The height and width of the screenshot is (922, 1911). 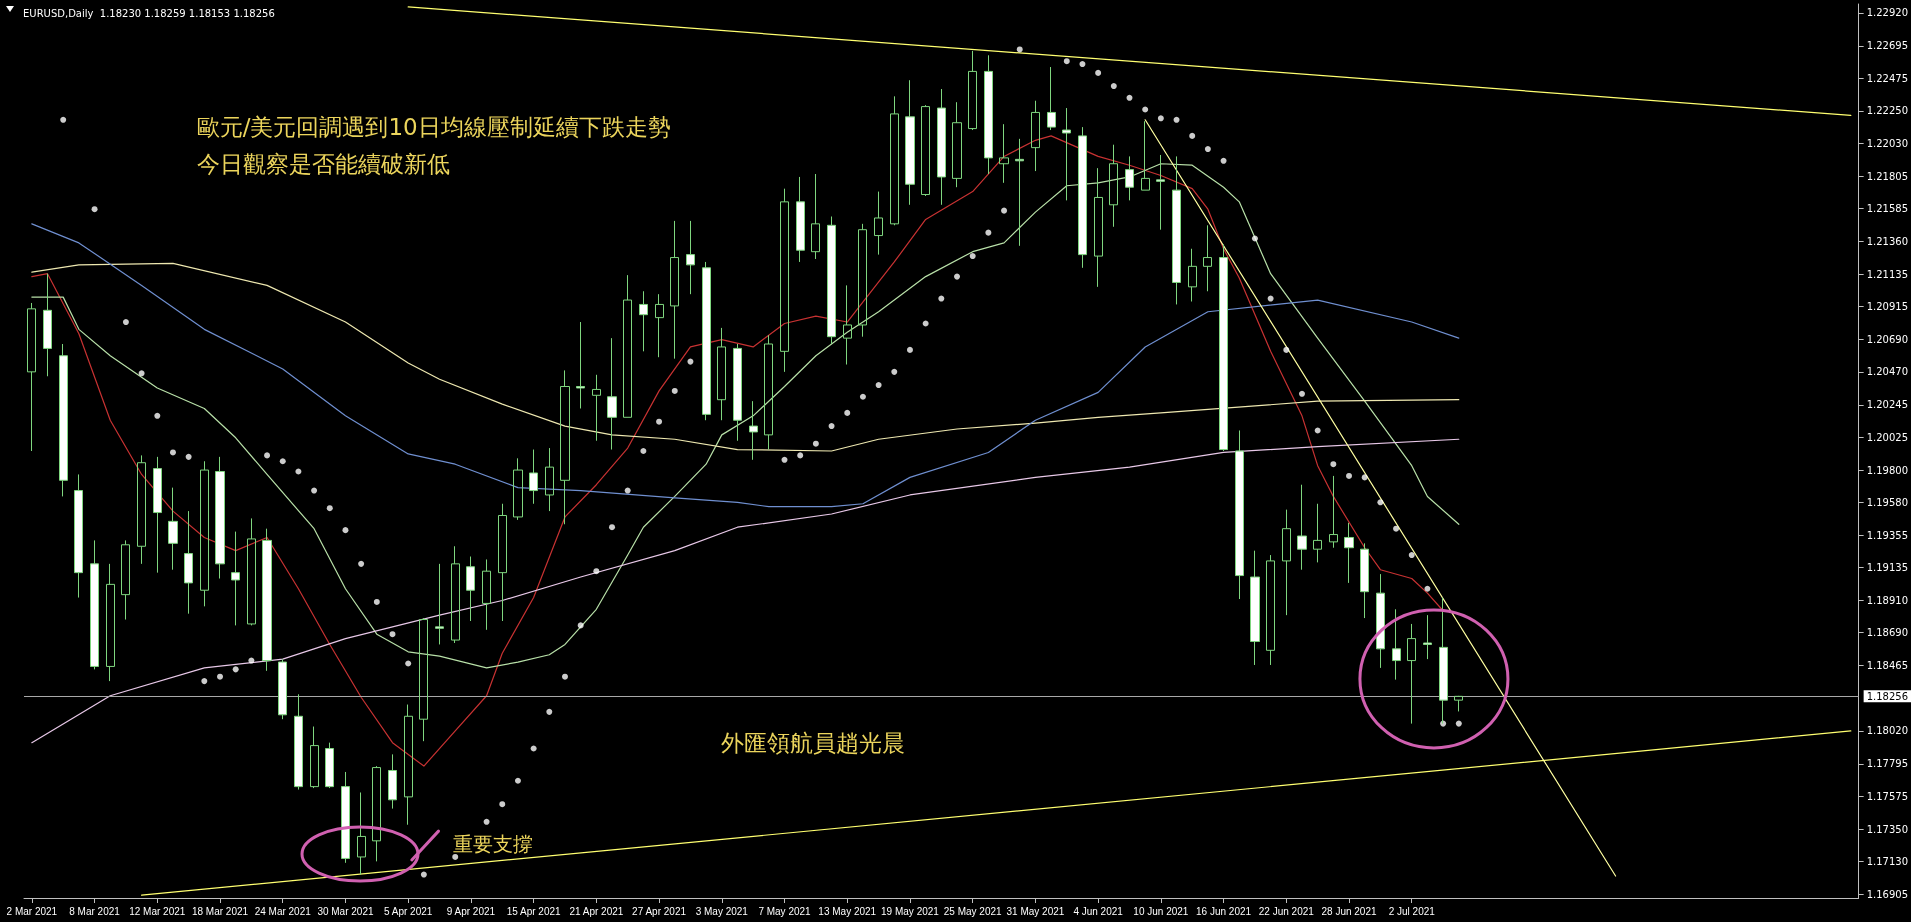 I want to click on annotation: 外匯領航員趙光晨, so click(x=813, y=743).